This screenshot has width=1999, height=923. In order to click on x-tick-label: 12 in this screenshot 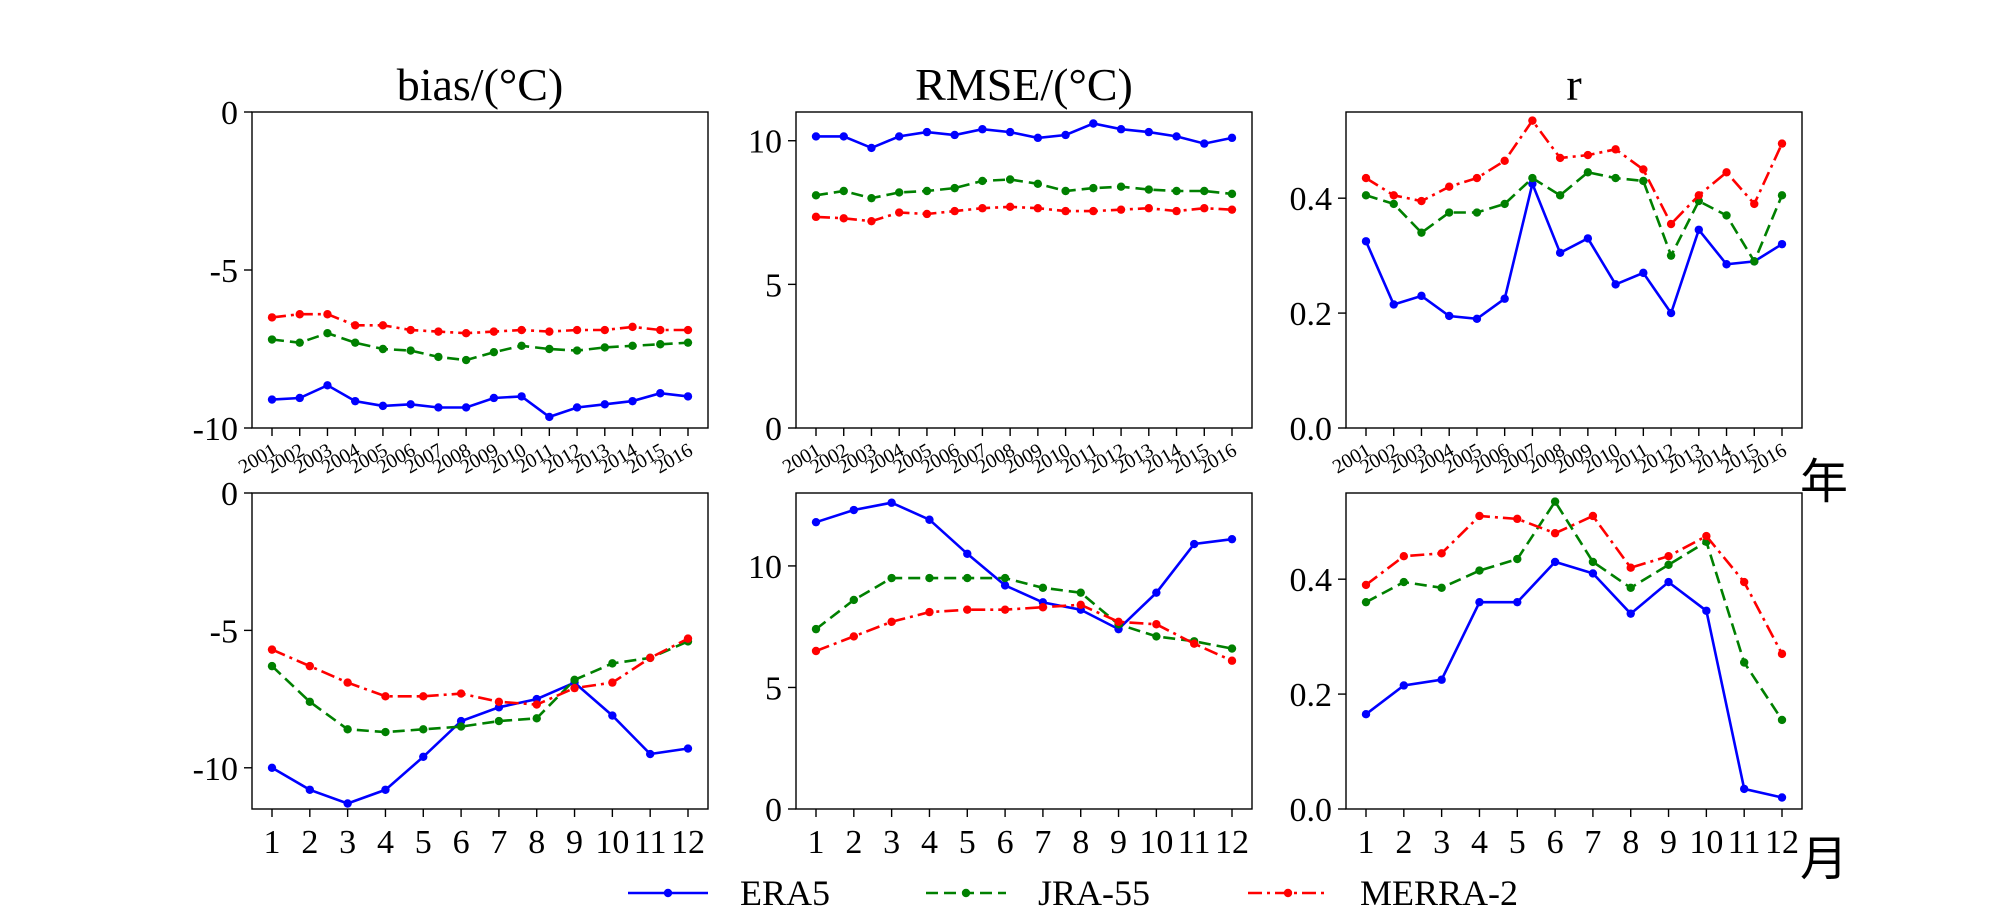, I will do `click(1782, 842)`.